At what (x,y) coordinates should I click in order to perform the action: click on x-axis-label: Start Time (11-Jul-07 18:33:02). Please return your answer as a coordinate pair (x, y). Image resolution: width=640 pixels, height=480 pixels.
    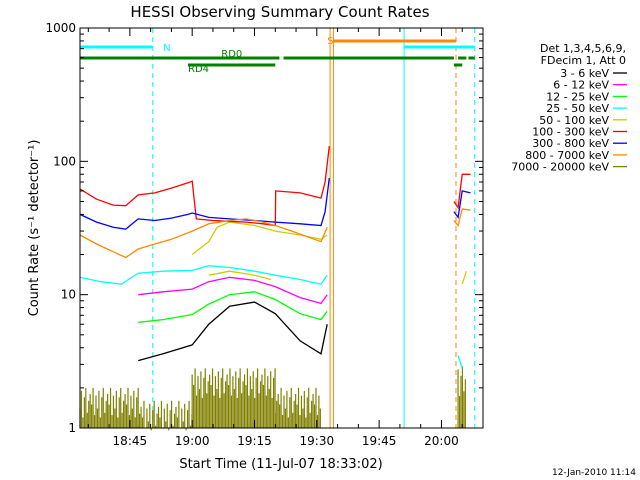
    Looking at the image, I should click on (280, 464).